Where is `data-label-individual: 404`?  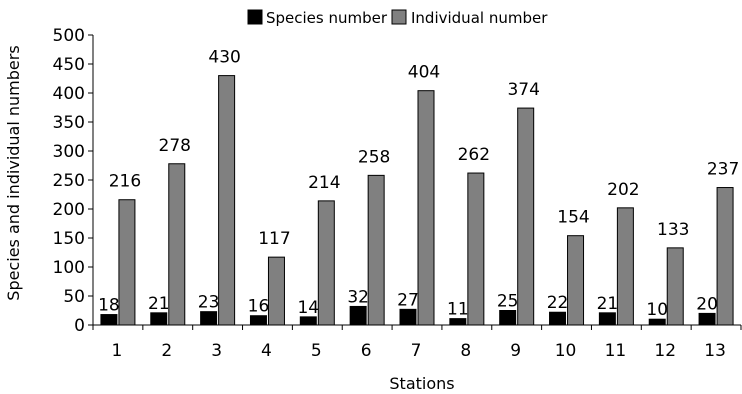 data-label-individual: 404 is located at coordinates (424, 73).